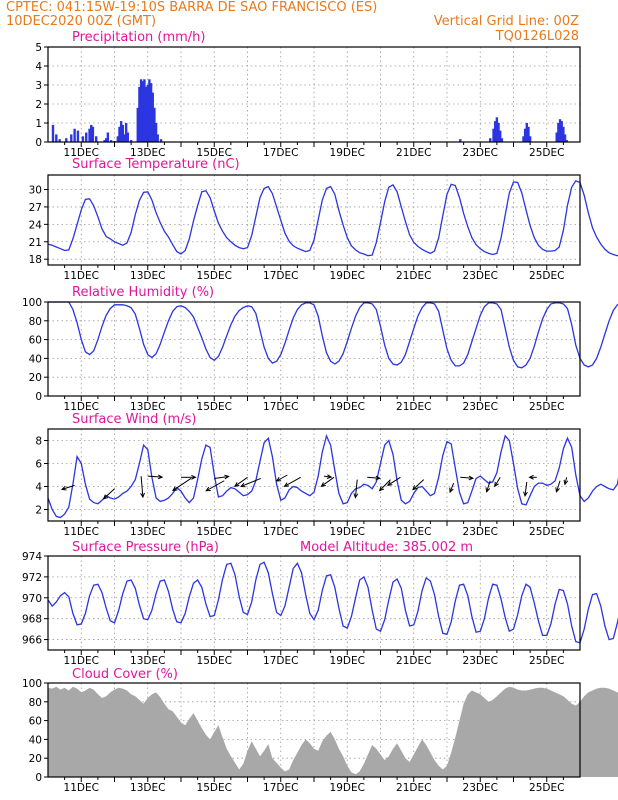 The image size is (618, 800). I want to click on header-grid-note: Vertical Grid Line: 00Z, so click(506, 21).